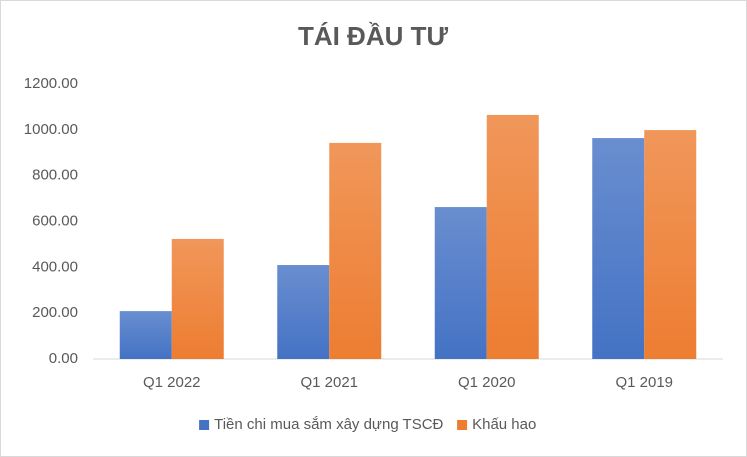 This screenshot has width=747, height=457. Describe the element at coordinates (55, 312) in the screenshot. I see `y-tick-label: 200.00` at that location.